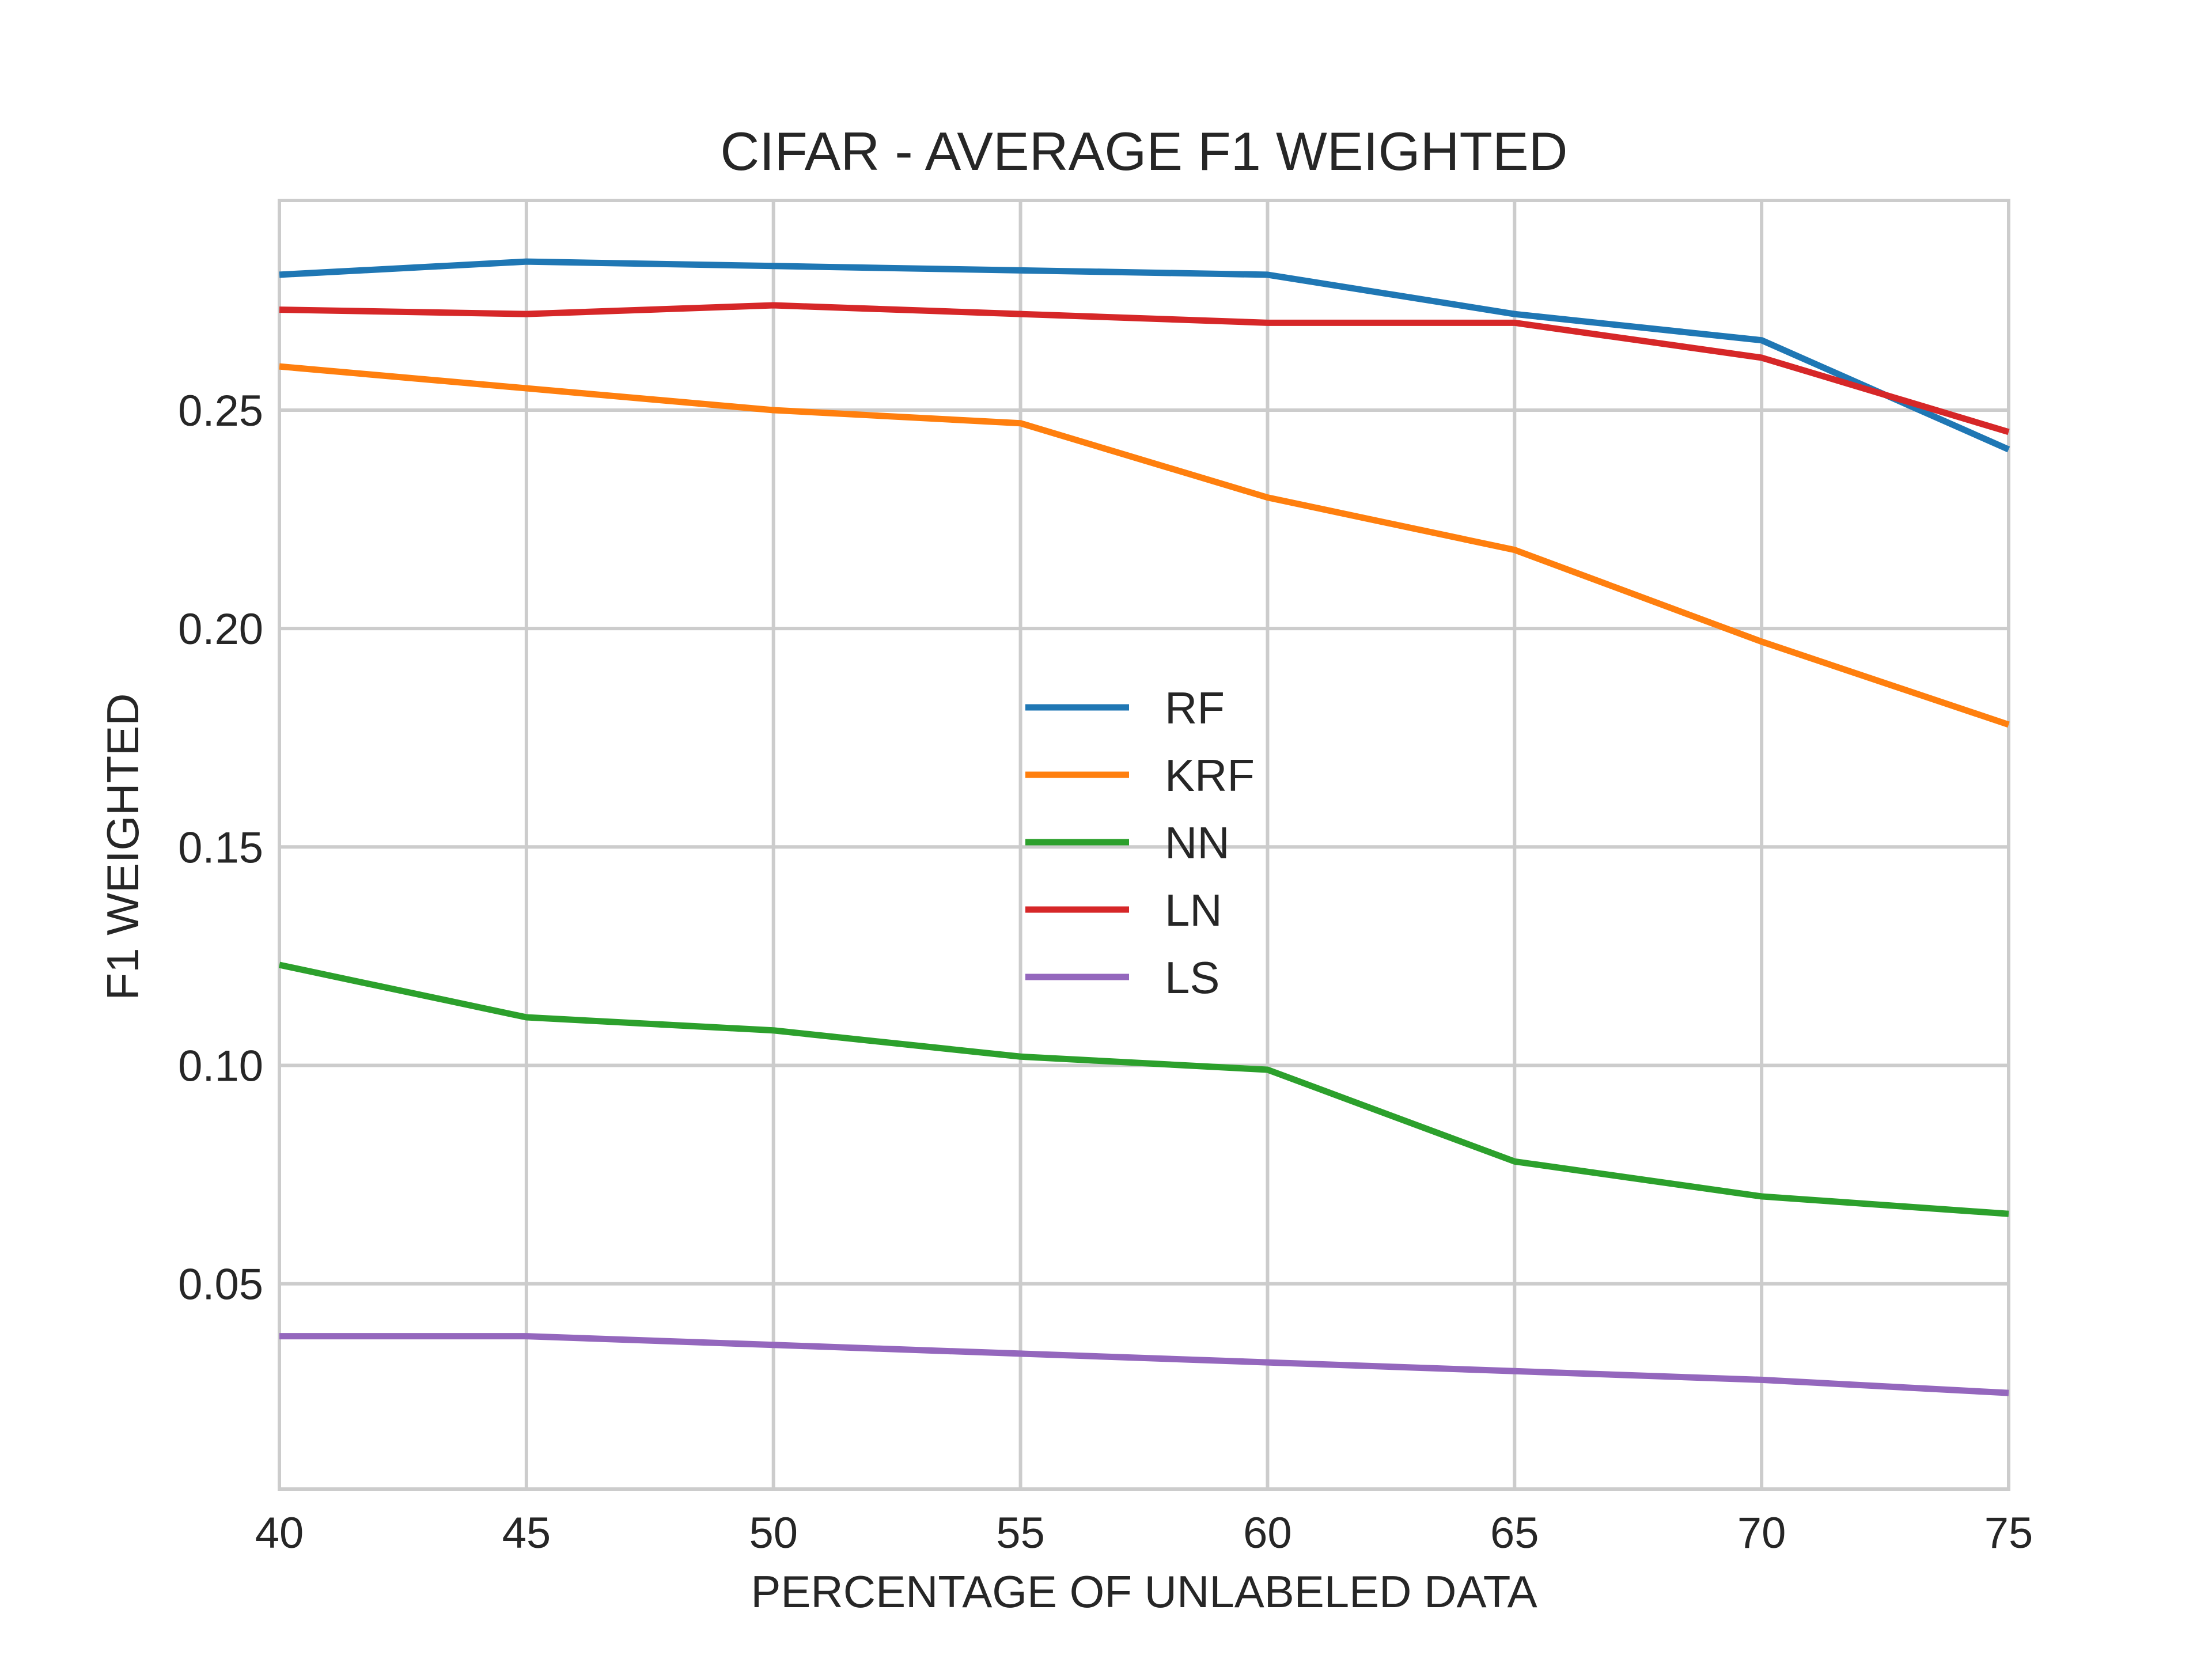  What do you see at coordinates (1267, 1533) in the screenshot?
I see `x-tick-label: 60` at bounding box center [1267, 1533].